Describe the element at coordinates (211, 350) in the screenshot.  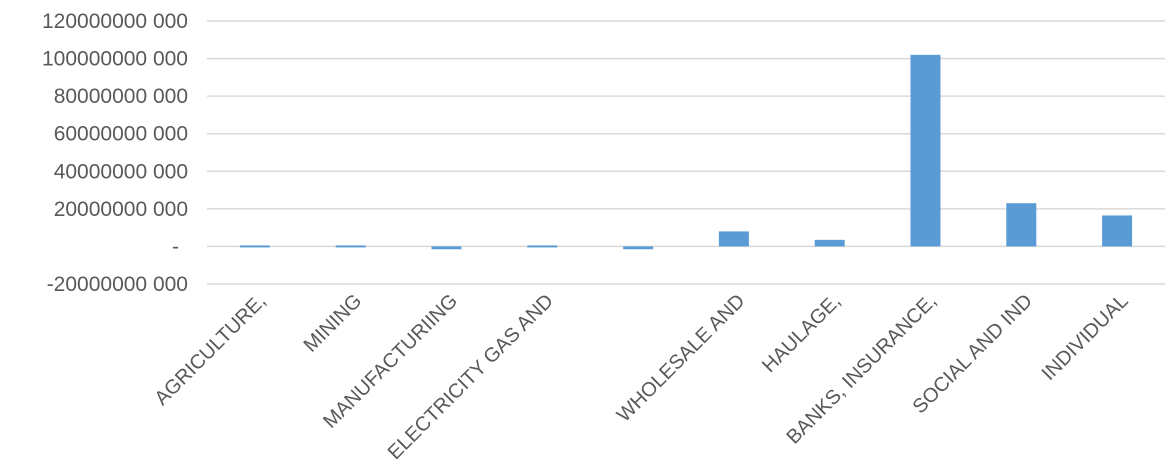
I see `x-tick-label: AGRICULTURE,` at that location.